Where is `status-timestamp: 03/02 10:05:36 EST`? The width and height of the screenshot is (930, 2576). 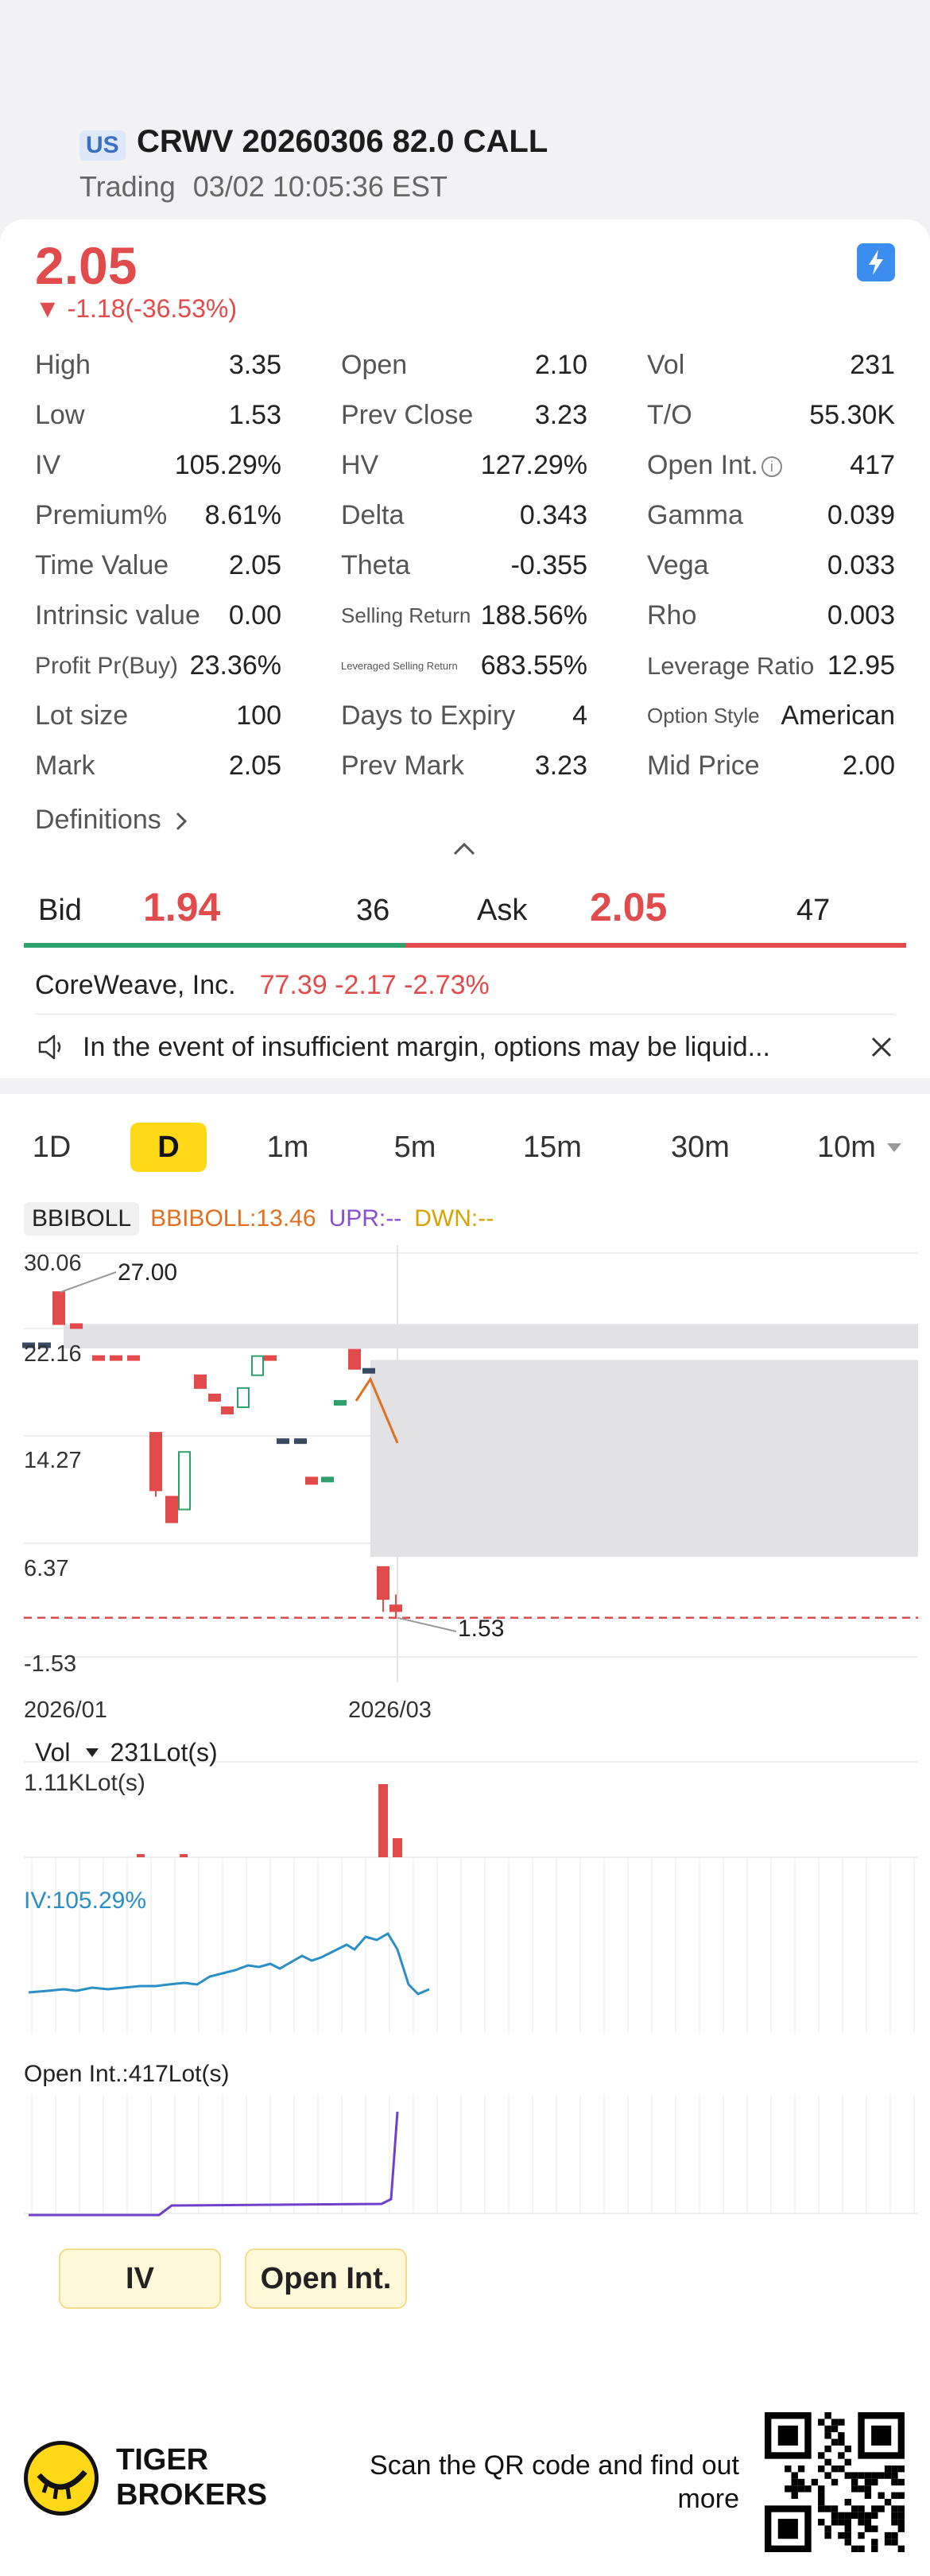 status-timestamp: 03/02 10:05:36 EST is located at coordinates (320, 187).